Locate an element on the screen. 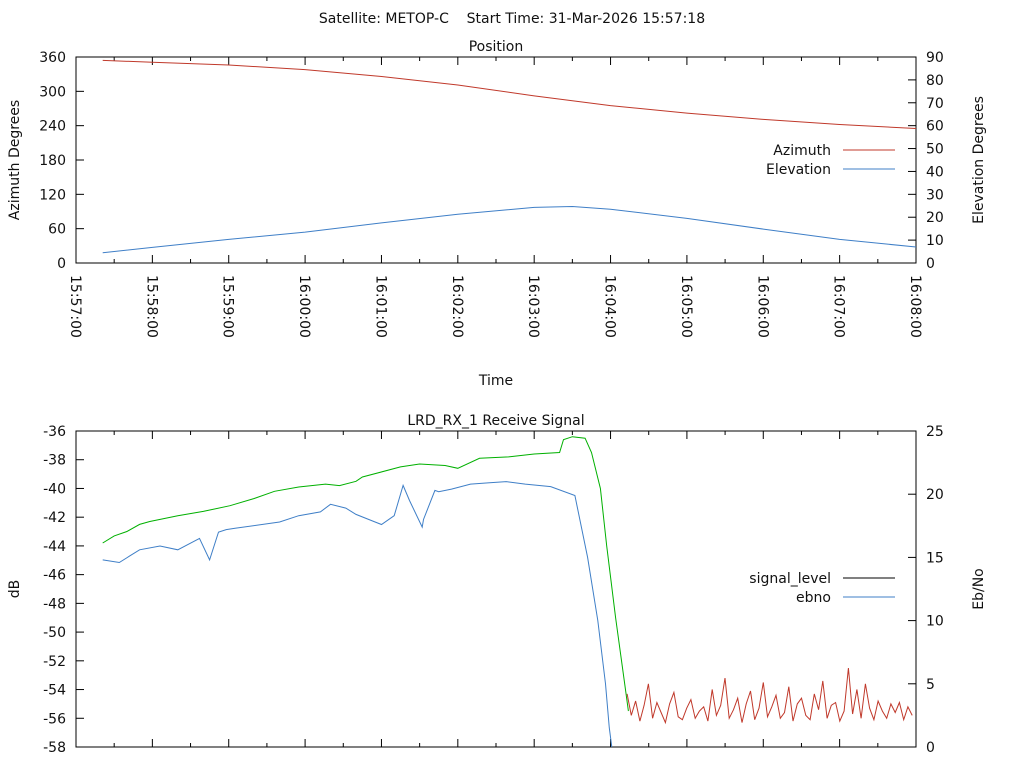  x-tick-label: 16:03:00 is located at coordinates (533, 306).